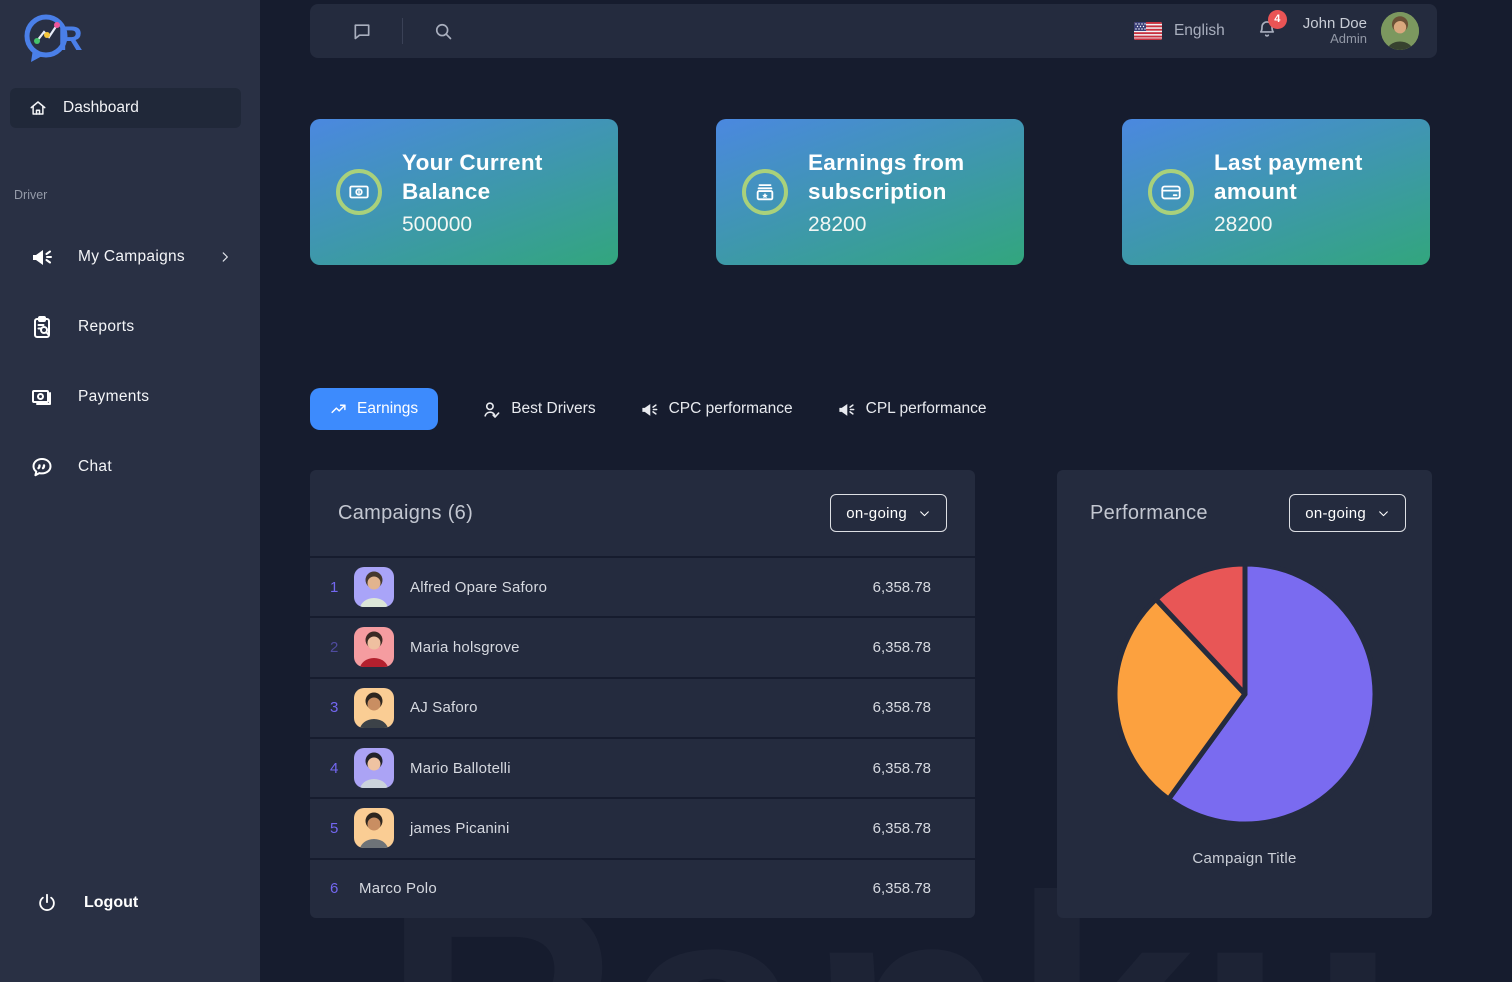 Image resolution: width=1512 pixels, height=982 pixels. I want to click on pie-slice-tertiary, so click(1200, 629).